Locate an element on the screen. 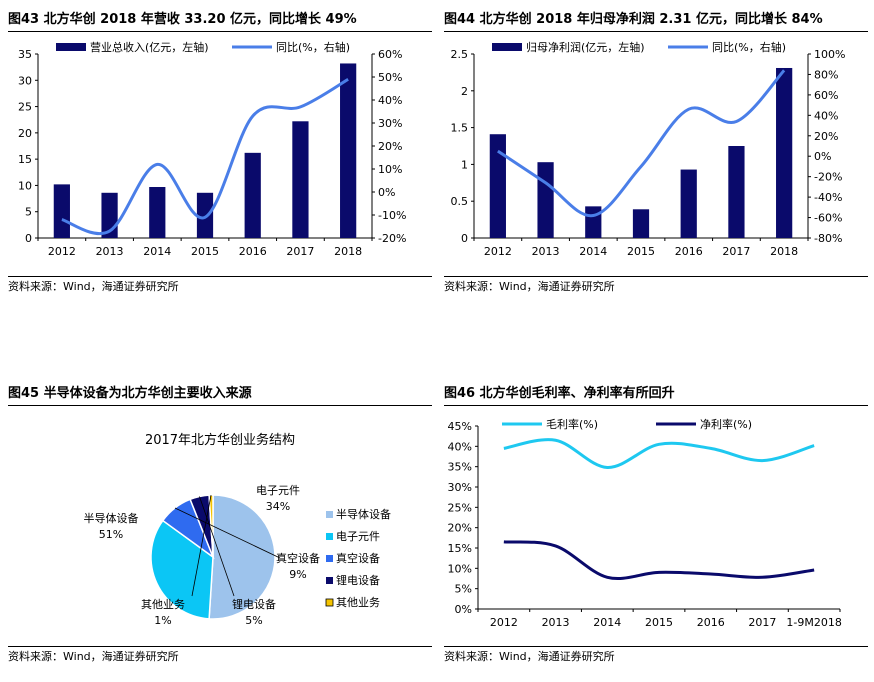 The image size is (874, 682). fig44-left-tick-label: 2 is located at coordinates (464, 91).